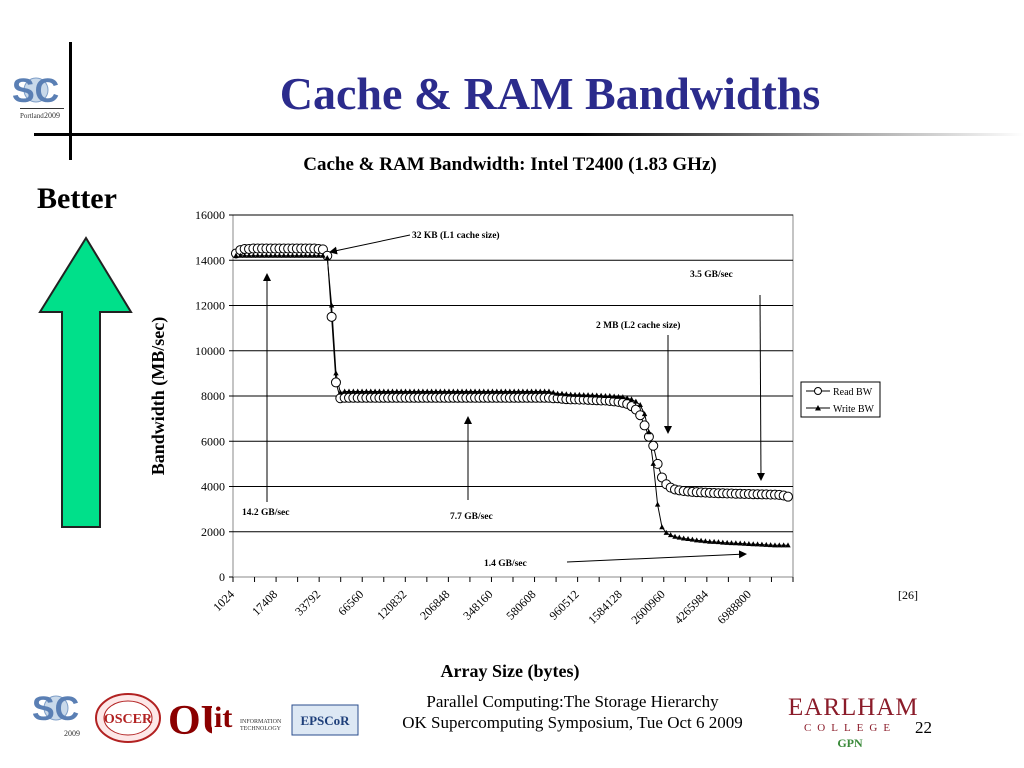 The height and width of the screenshot is (768, 1024). What do you see at coordinates (264, 602) in the screenshot?
I see `x-tick-label: 17408` at bounding box center [264, 602].